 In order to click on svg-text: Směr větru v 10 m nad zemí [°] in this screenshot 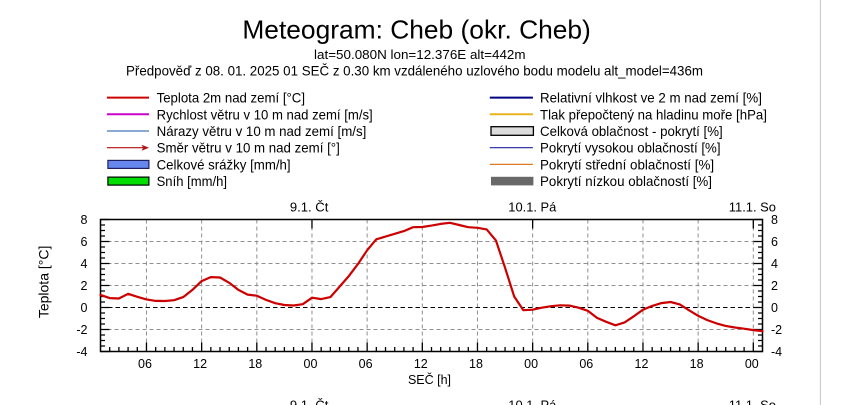, I will do `click(248, 148)`.